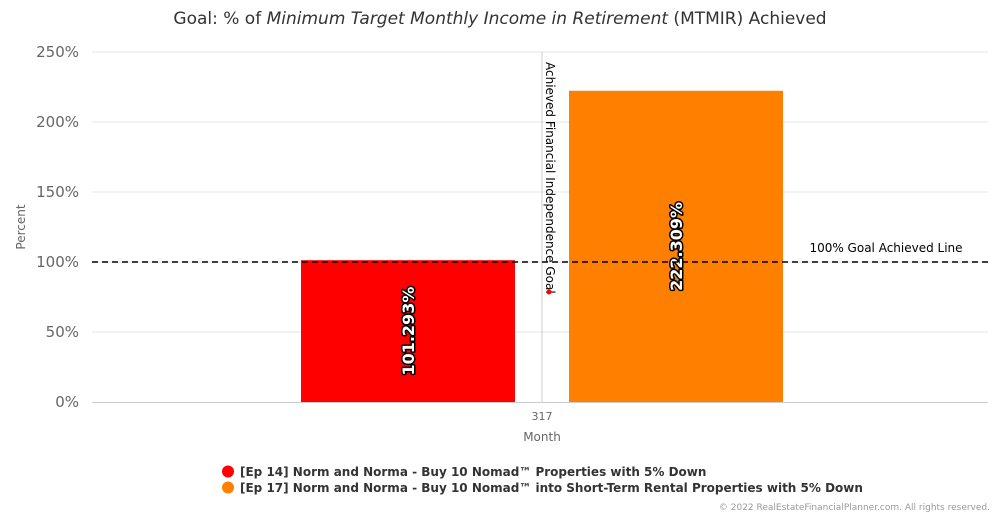 This screenshot has height=515, width=1000. What do you see at coordinates (57, 192) in the screenshot?
I see `y-tick-label: 150%` at bounding box center [57, 192].